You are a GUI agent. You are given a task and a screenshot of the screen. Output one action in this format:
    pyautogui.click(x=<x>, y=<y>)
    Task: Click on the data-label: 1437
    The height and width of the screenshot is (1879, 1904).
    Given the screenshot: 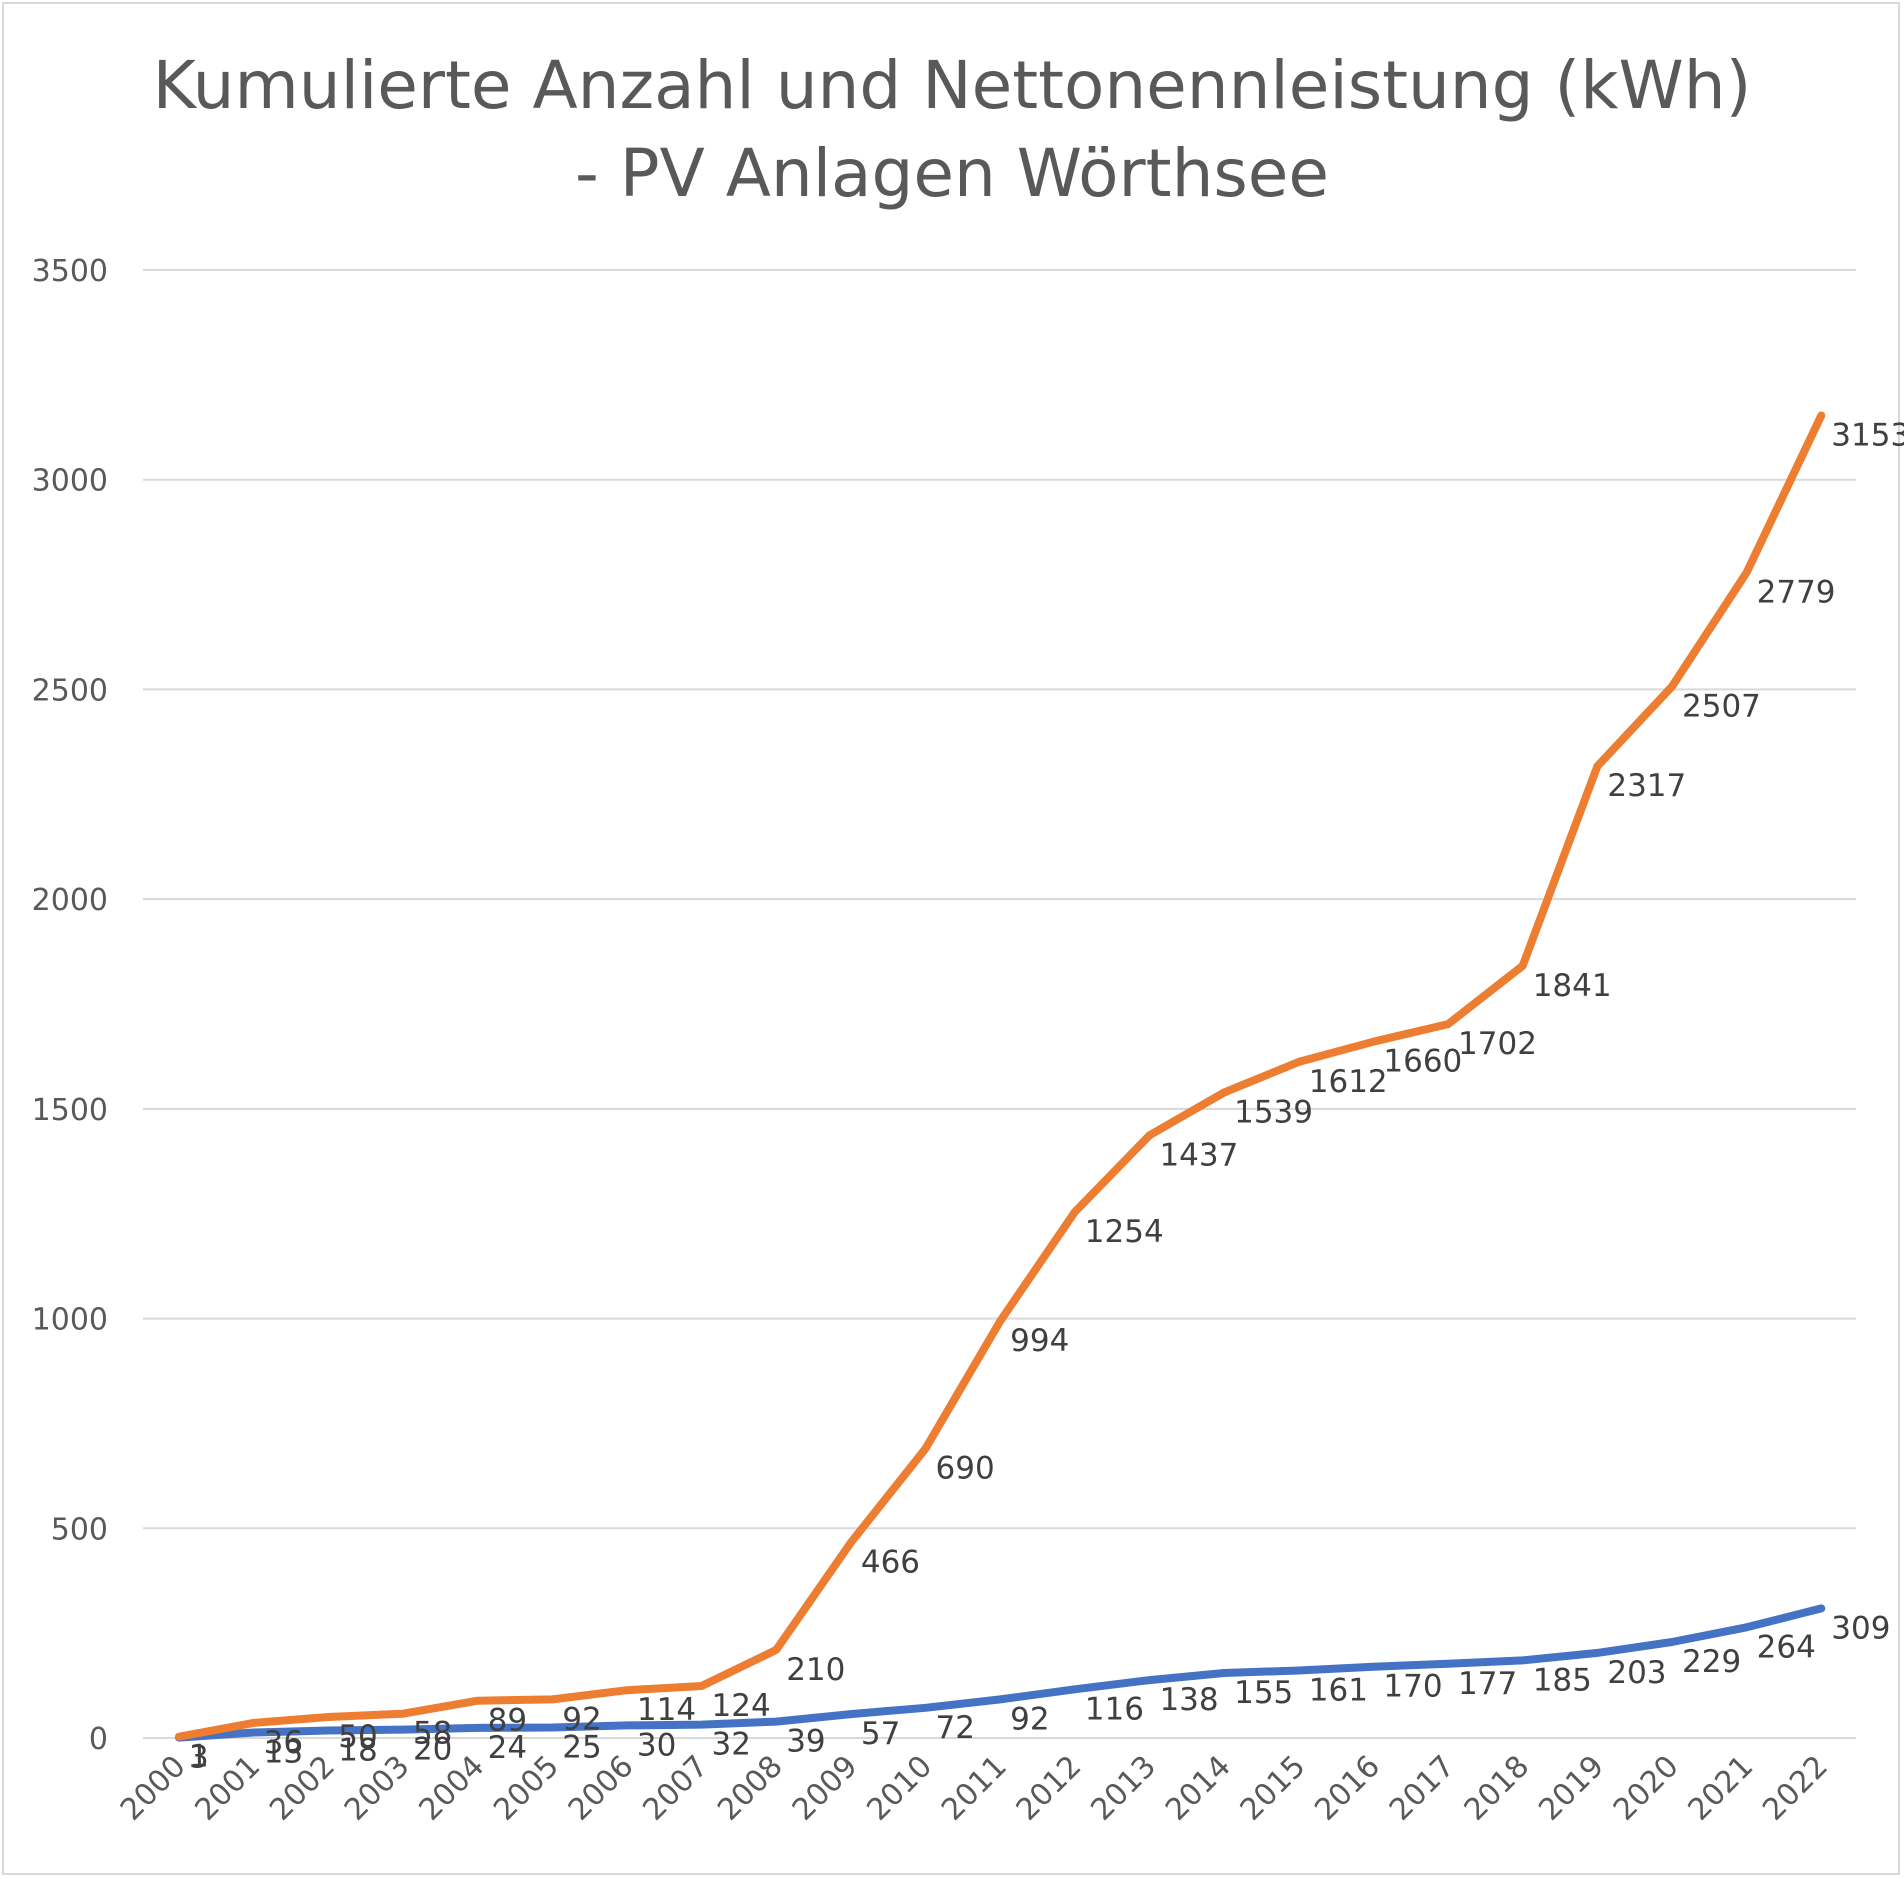 What is the action you would take?
    pyautogui.click(x=1198, y=1155)
    